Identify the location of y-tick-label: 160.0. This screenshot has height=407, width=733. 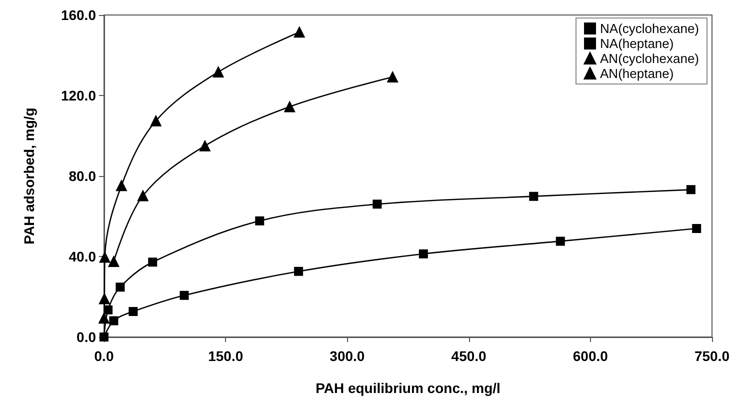
(78, 15).